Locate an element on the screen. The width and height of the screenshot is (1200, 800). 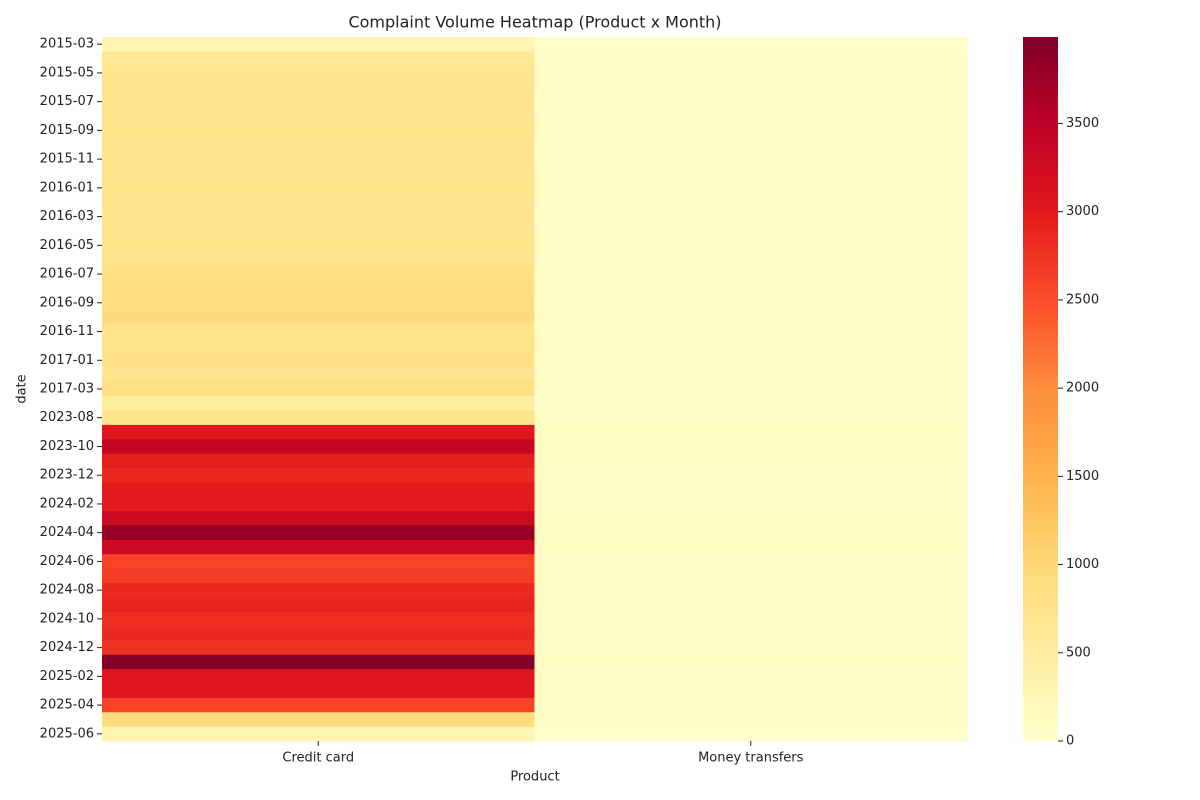
y-tick-label: 2015-09 is located at coordinates (67, 130).